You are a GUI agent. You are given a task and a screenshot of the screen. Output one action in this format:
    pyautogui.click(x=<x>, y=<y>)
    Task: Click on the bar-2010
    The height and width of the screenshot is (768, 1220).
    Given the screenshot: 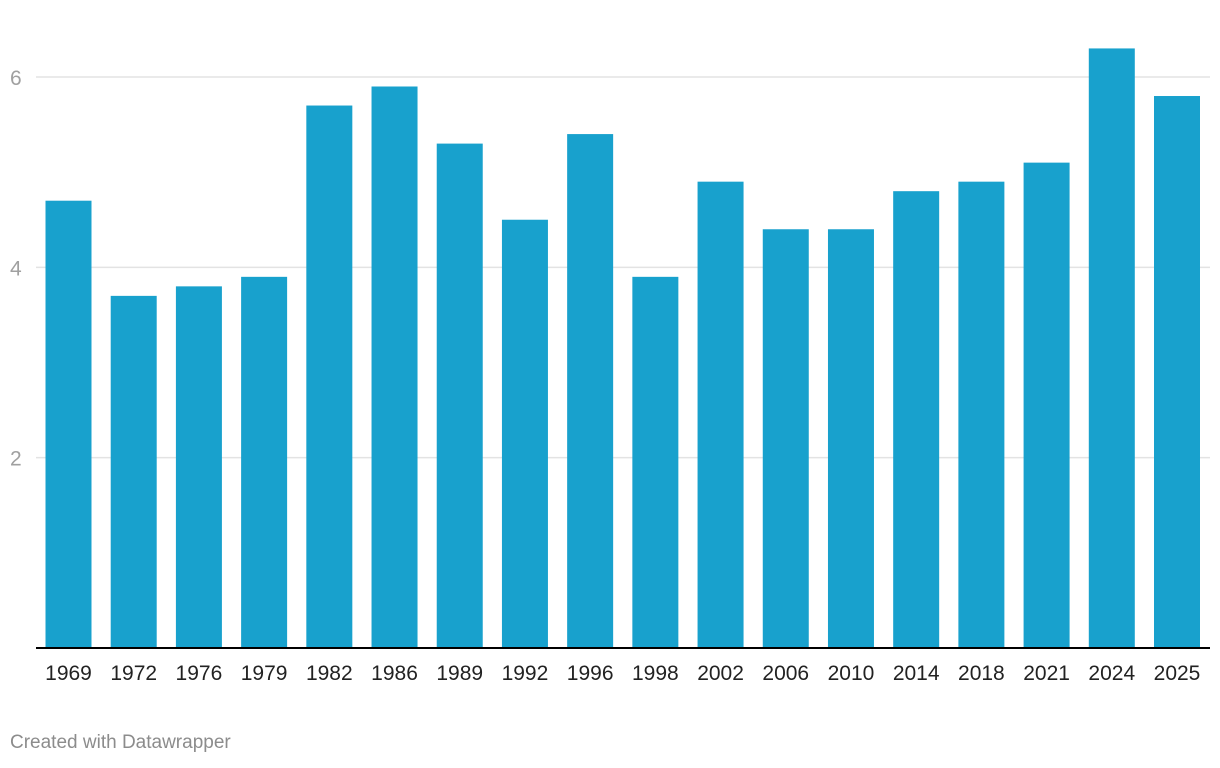 What is the action you would take?
    pyautogui.click(x=850, y=438)
    